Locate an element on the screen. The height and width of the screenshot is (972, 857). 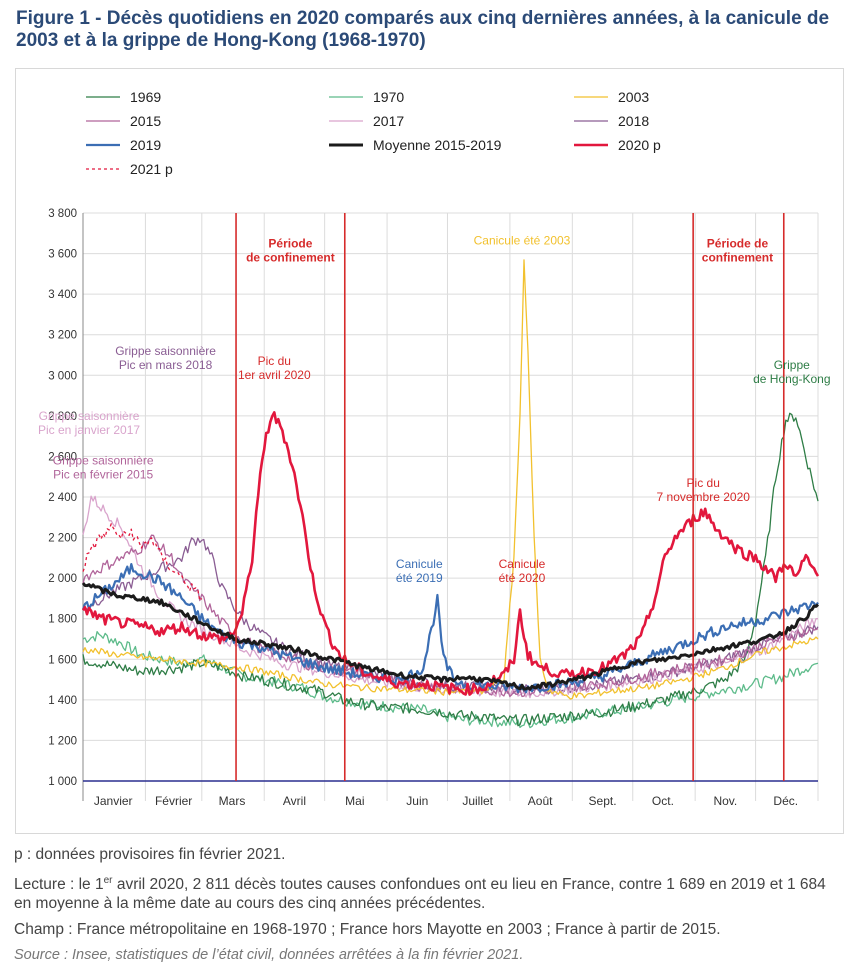
chart-annotation: Grippe saisonnière Pic en janvier 2017 is located at coordinates (89, 423).